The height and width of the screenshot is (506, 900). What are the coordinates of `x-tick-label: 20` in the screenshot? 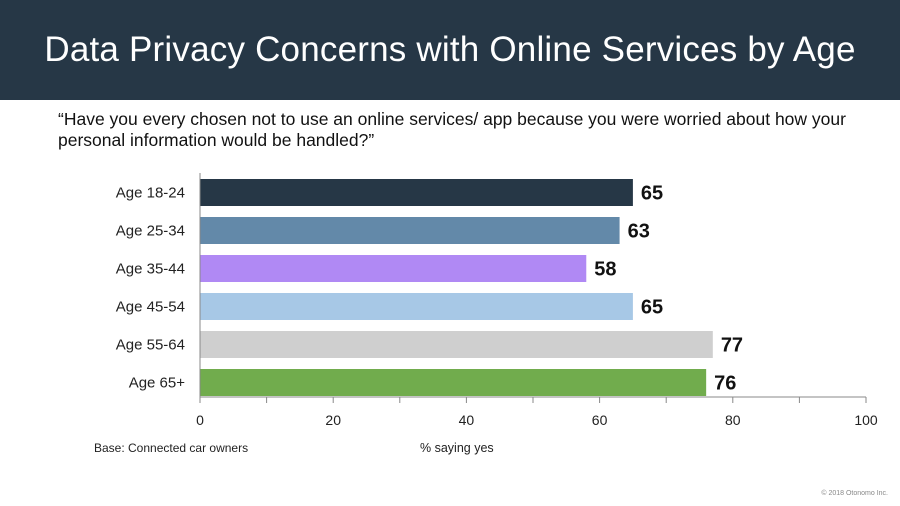 It's located at (333, 420).